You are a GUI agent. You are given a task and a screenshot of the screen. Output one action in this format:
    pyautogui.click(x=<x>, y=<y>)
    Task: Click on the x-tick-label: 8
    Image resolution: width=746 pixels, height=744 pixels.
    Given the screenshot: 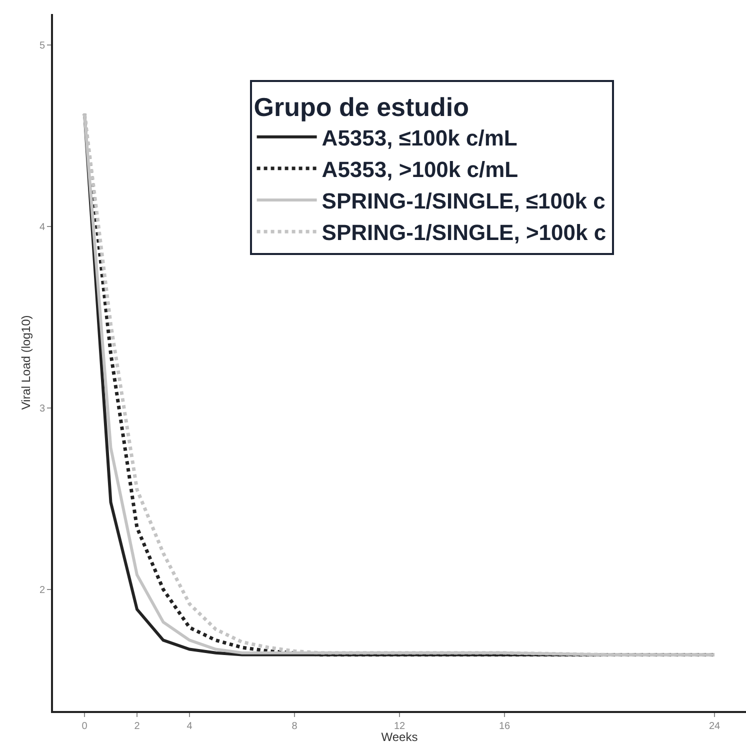 What is the action you would take?
    pyautogui.click(x=295, y=726)
    